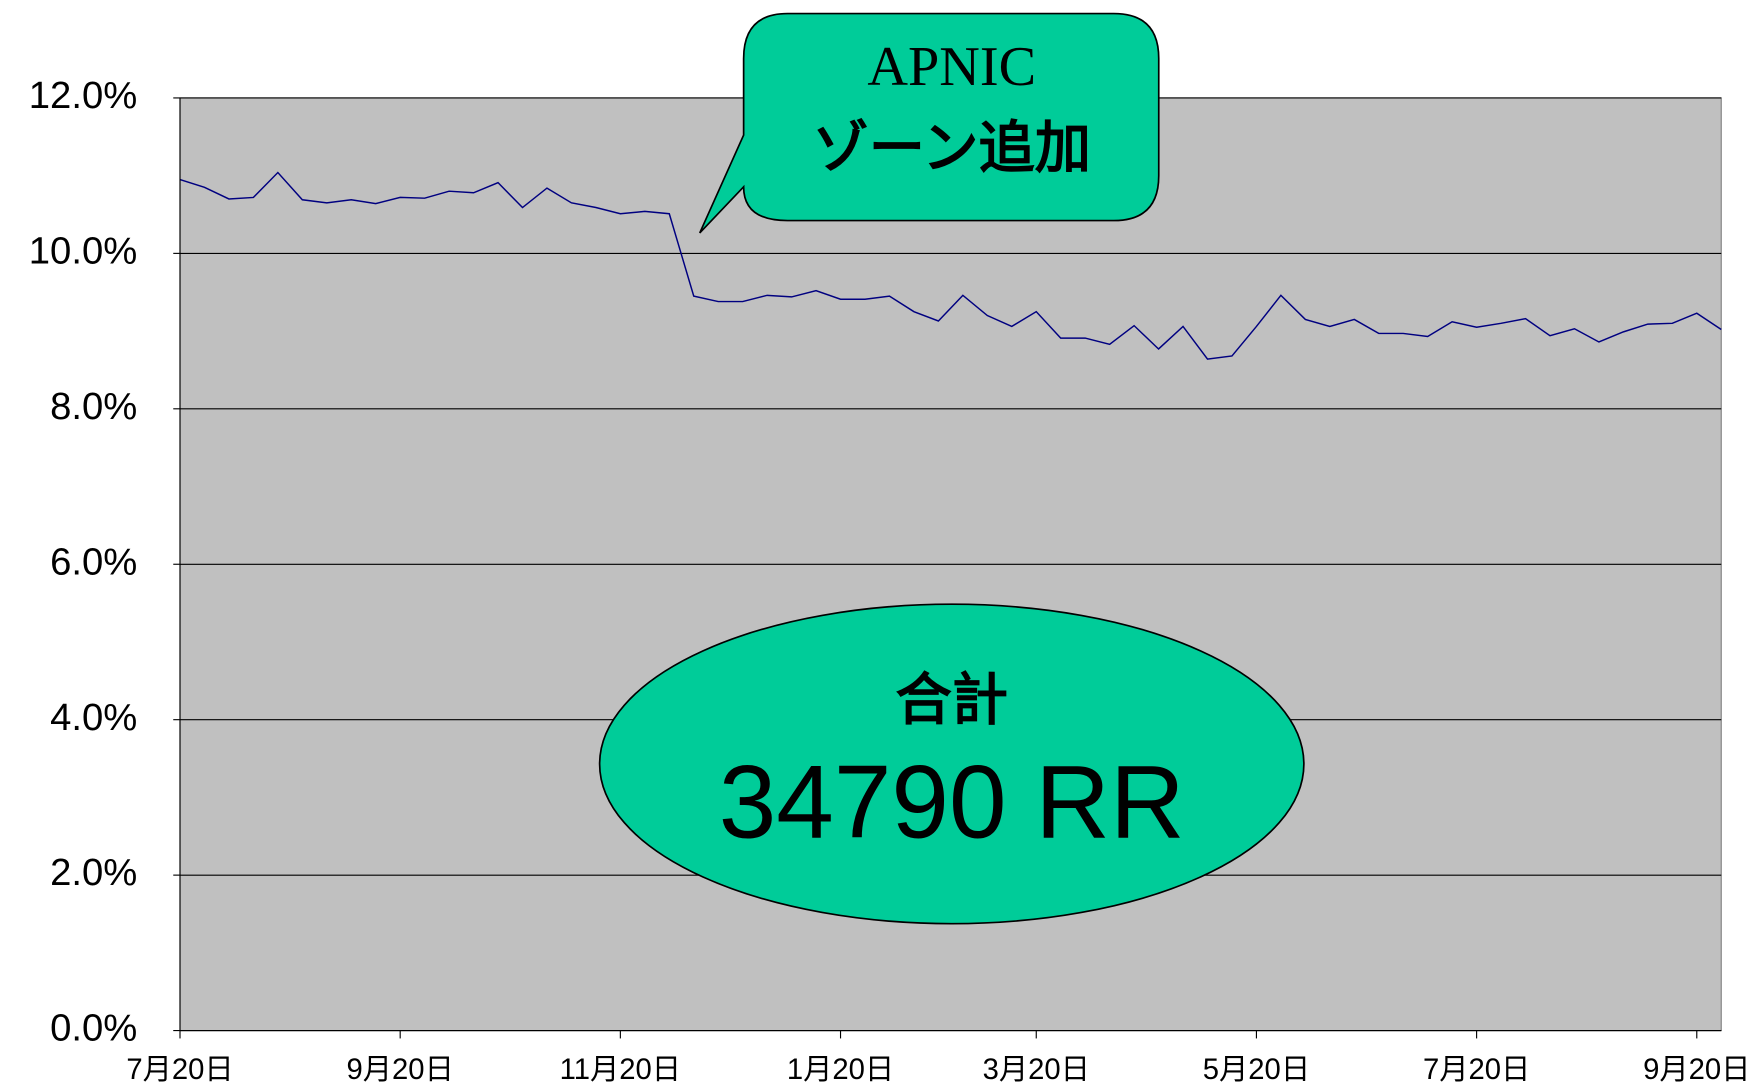 The image size is (1764, 1088). Describe the element at coordinates (93, 406) in the screenshot. I see `y-tick-label: 8.0%` at that location.